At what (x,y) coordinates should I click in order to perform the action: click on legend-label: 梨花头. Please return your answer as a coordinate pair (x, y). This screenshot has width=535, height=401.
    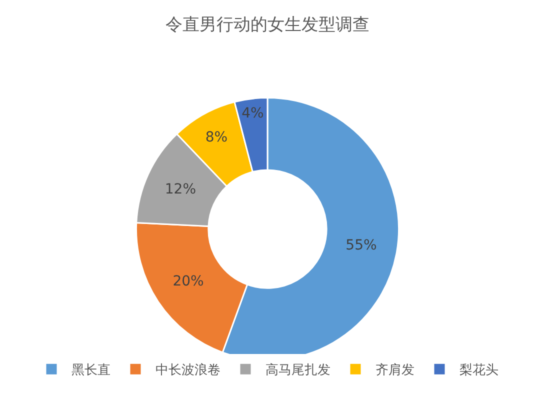
    Looking at the image, I should click on (479, 370).